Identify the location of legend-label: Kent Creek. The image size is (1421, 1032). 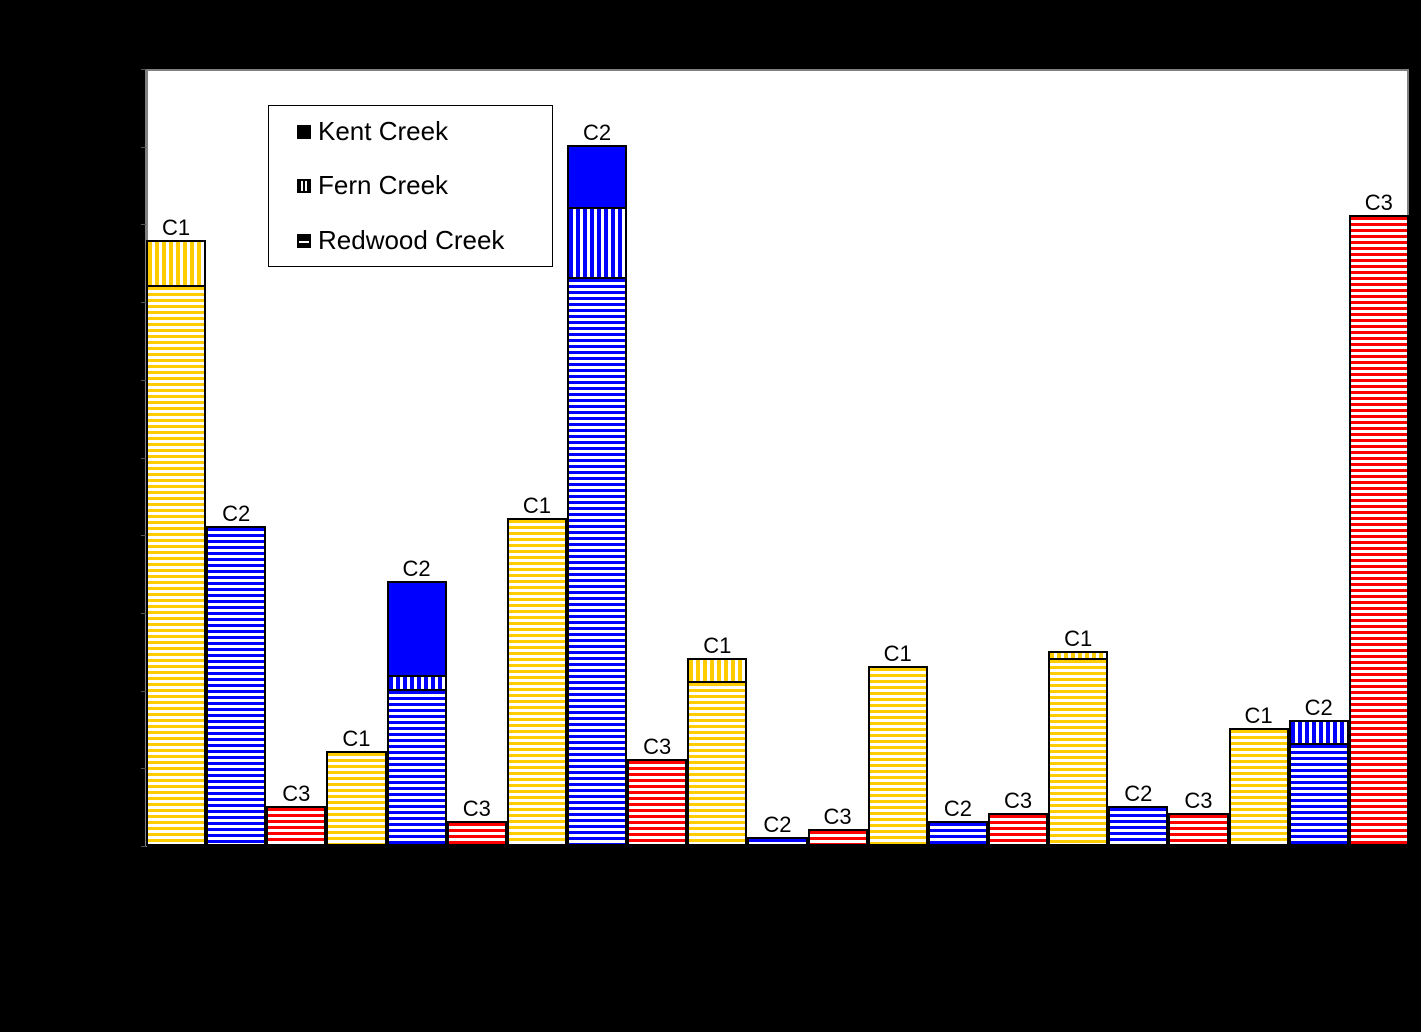
(383, 131).